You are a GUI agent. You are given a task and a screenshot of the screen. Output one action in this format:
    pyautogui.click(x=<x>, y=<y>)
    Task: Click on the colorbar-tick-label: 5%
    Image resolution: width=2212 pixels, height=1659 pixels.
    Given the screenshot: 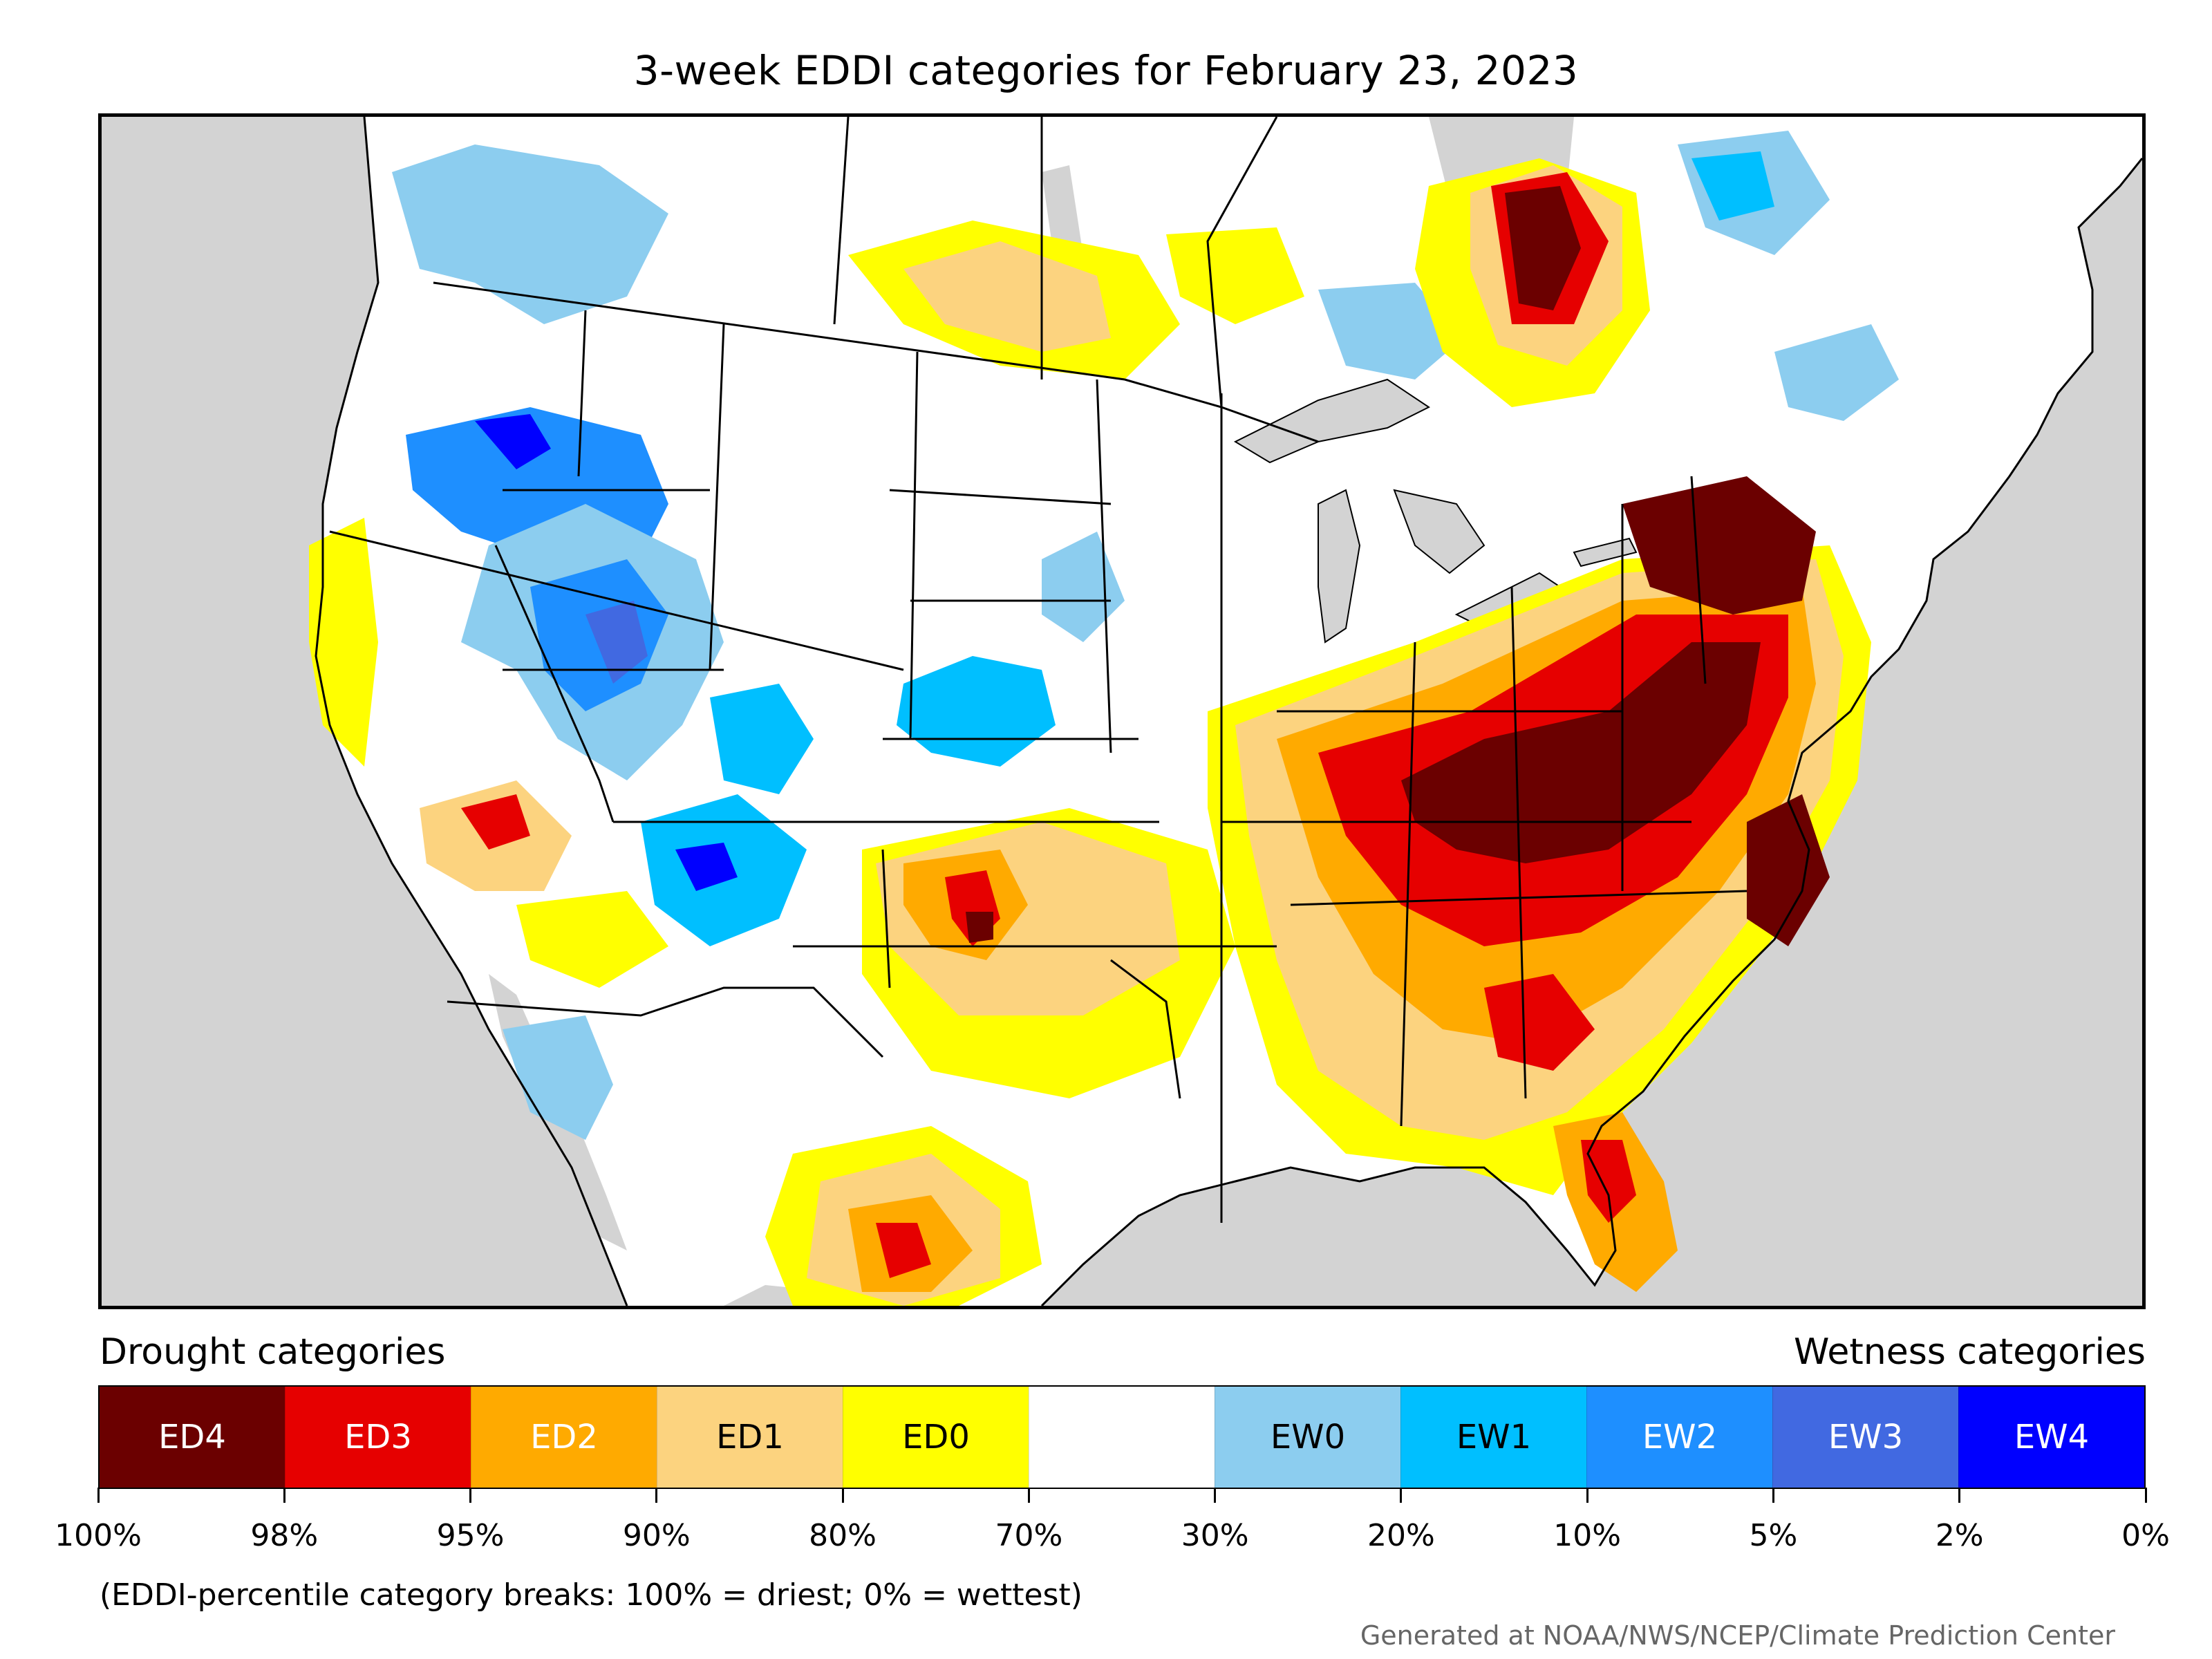 What is the action you would take?
    pyautogui.click(x=1774, y=1535)
    